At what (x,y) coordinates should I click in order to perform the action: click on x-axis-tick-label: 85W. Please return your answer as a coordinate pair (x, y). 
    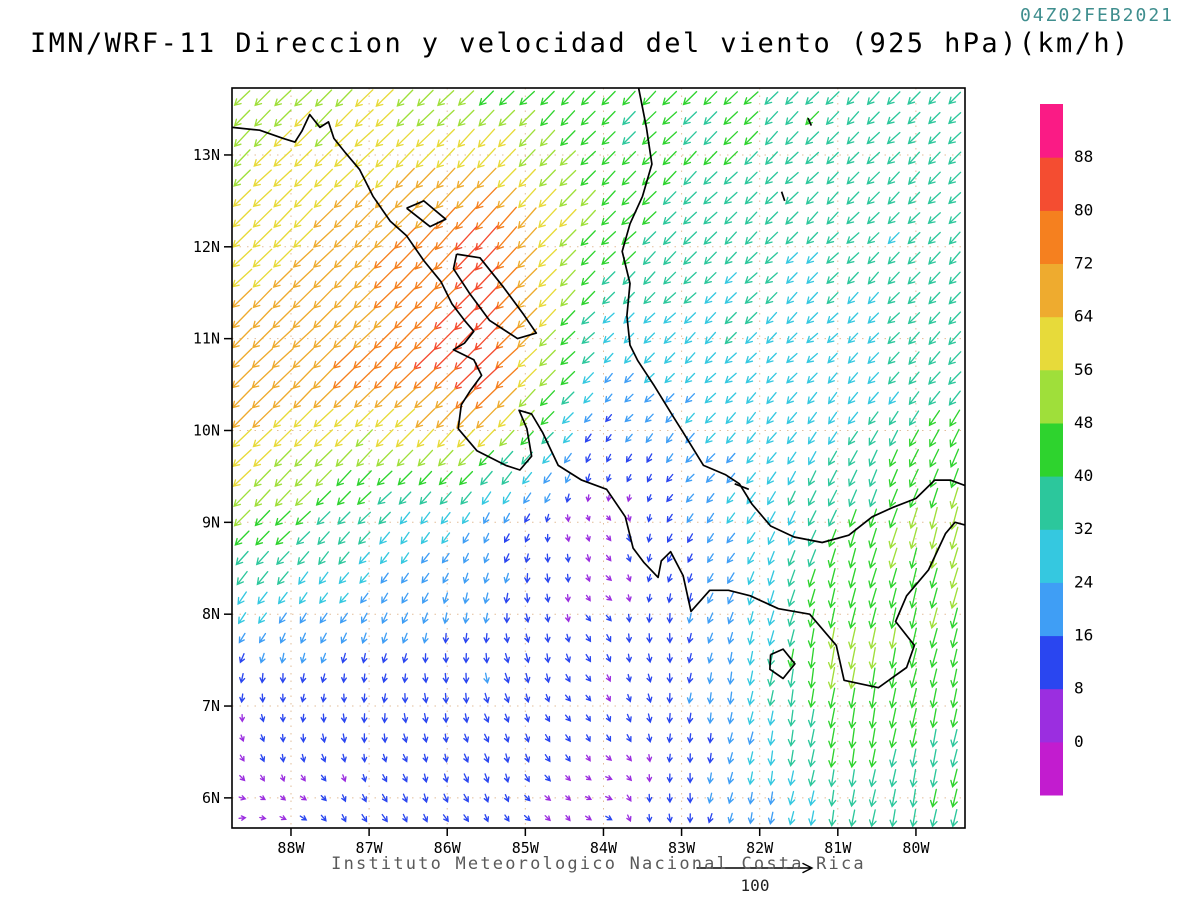
    Looking at the image, I should click on (526, 848).